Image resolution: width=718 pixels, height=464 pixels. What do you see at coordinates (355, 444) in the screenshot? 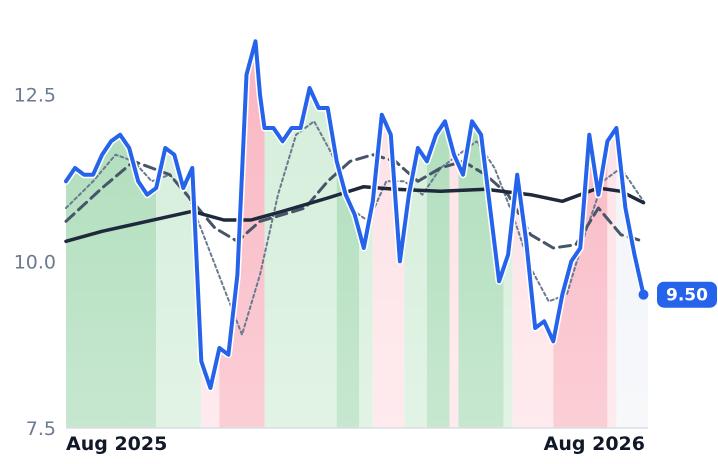
I see `x-axis: Aug 2025 Aug 2026` at bounding box center [355, 444].